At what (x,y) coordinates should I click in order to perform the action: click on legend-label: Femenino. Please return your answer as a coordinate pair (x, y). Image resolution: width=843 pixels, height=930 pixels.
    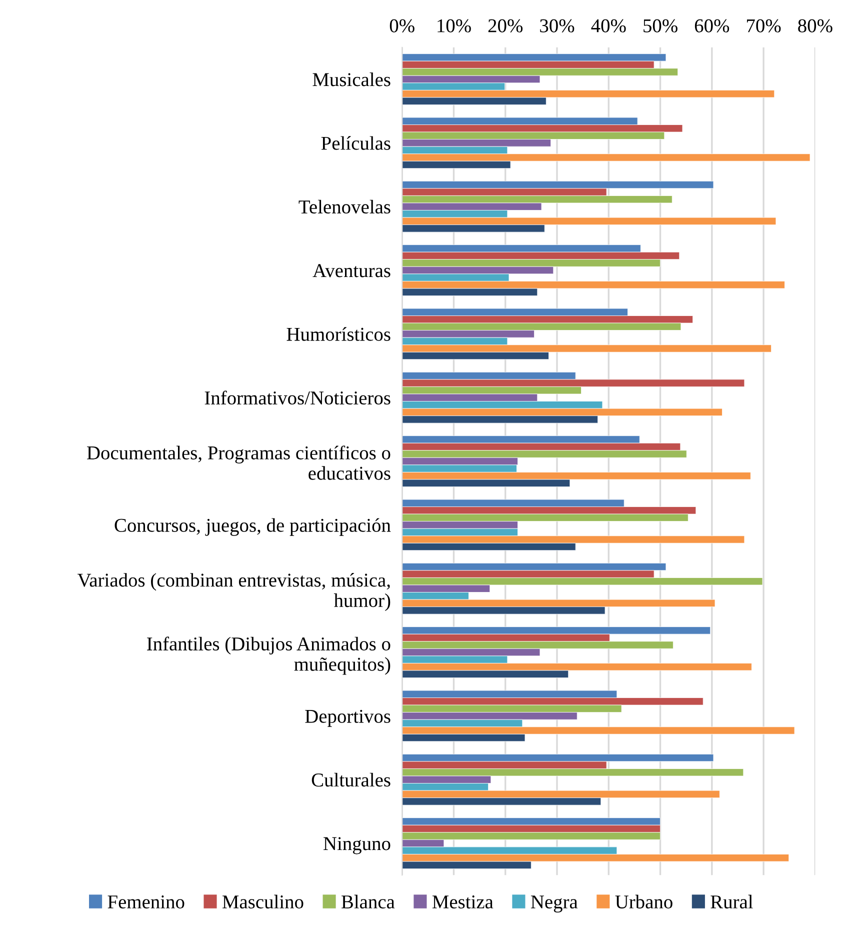
    Looking at the image, I should click on (146, 901).